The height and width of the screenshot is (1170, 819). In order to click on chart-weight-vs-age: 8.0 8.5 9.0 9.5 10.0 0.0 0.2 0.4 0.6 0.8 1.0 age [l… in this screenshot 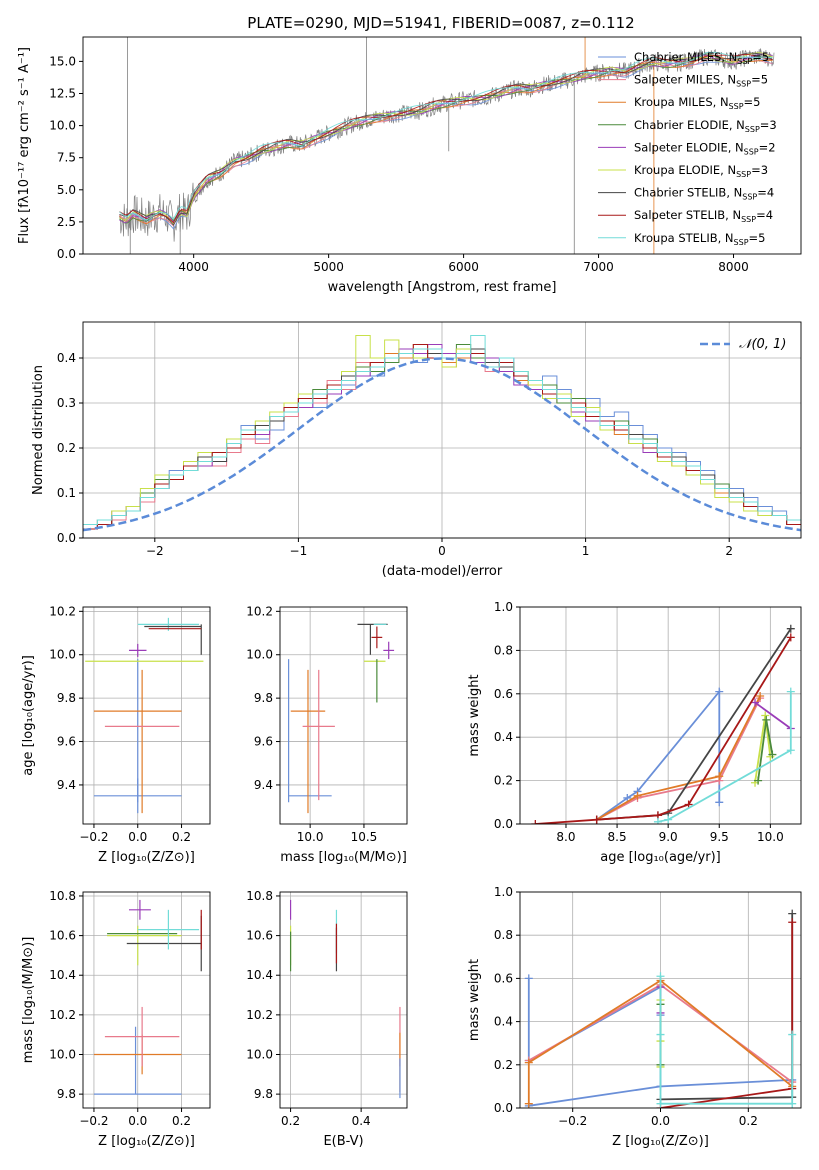, I will do `click(634, 732)`.